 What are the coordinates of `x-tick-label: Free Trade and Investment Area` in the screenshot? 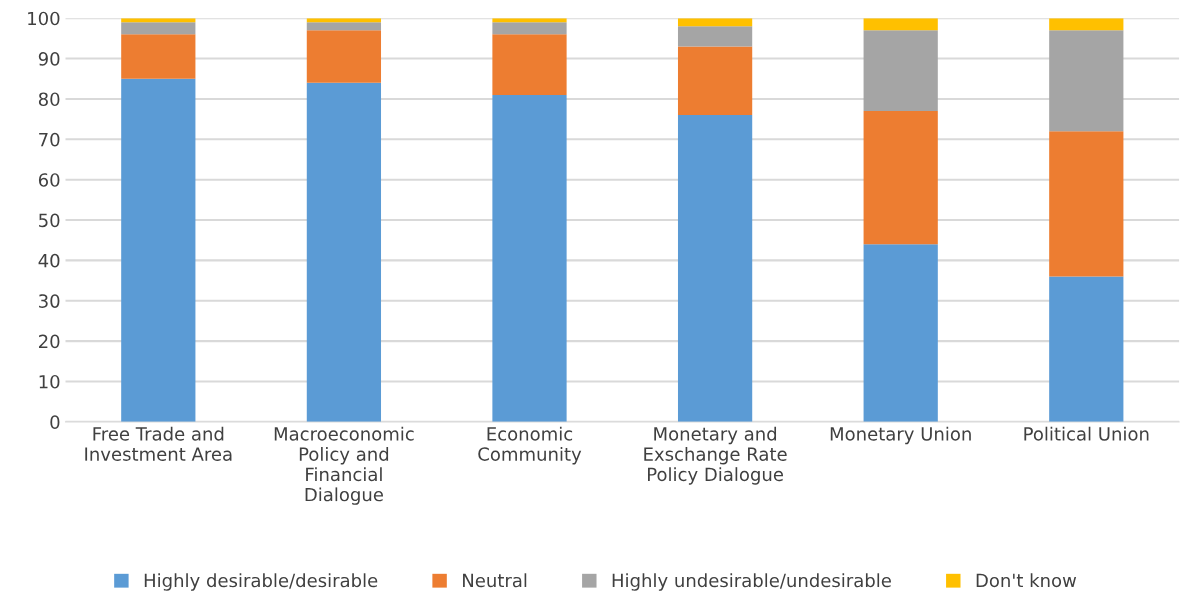 It's located at (158, 443).